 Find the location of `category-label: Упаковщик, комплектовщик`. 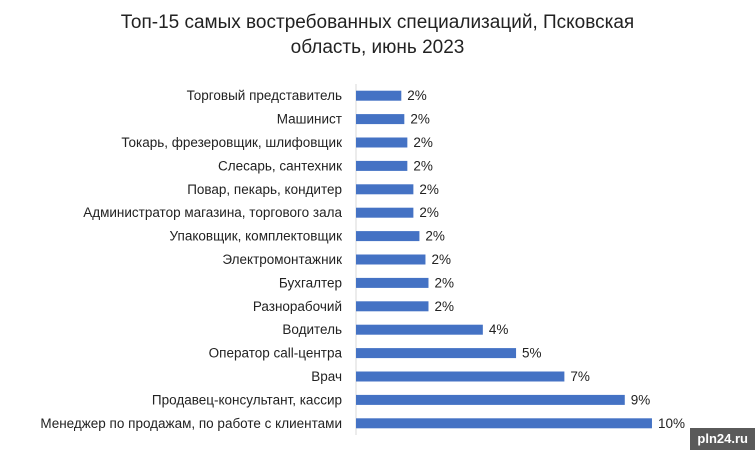

category-label: Упаковщик, комплектовщик is located at coordinates (256, 236).